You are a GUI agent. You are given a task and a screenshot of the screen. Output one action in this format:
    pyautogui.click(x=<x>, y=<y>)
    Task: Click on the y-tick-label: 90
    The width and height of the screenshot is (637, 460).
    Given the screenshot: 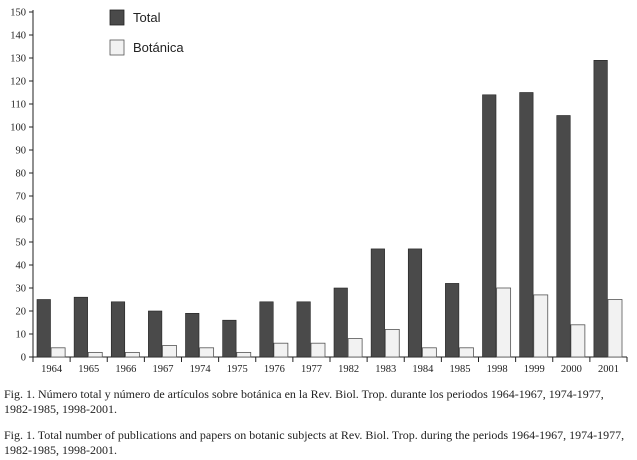 What is the action you would take?
    pyautogui.click(x=21, y=151)
    